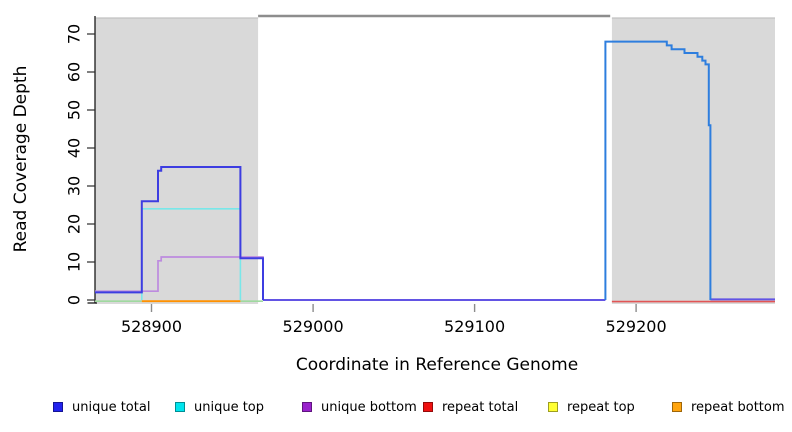 Image resolution: width=792 pixels, height=432 pixels. What do you see at coordinates (74, 110) in the screenshot?
I see `y-tick-label: 50` at bounding box center [74, 110].